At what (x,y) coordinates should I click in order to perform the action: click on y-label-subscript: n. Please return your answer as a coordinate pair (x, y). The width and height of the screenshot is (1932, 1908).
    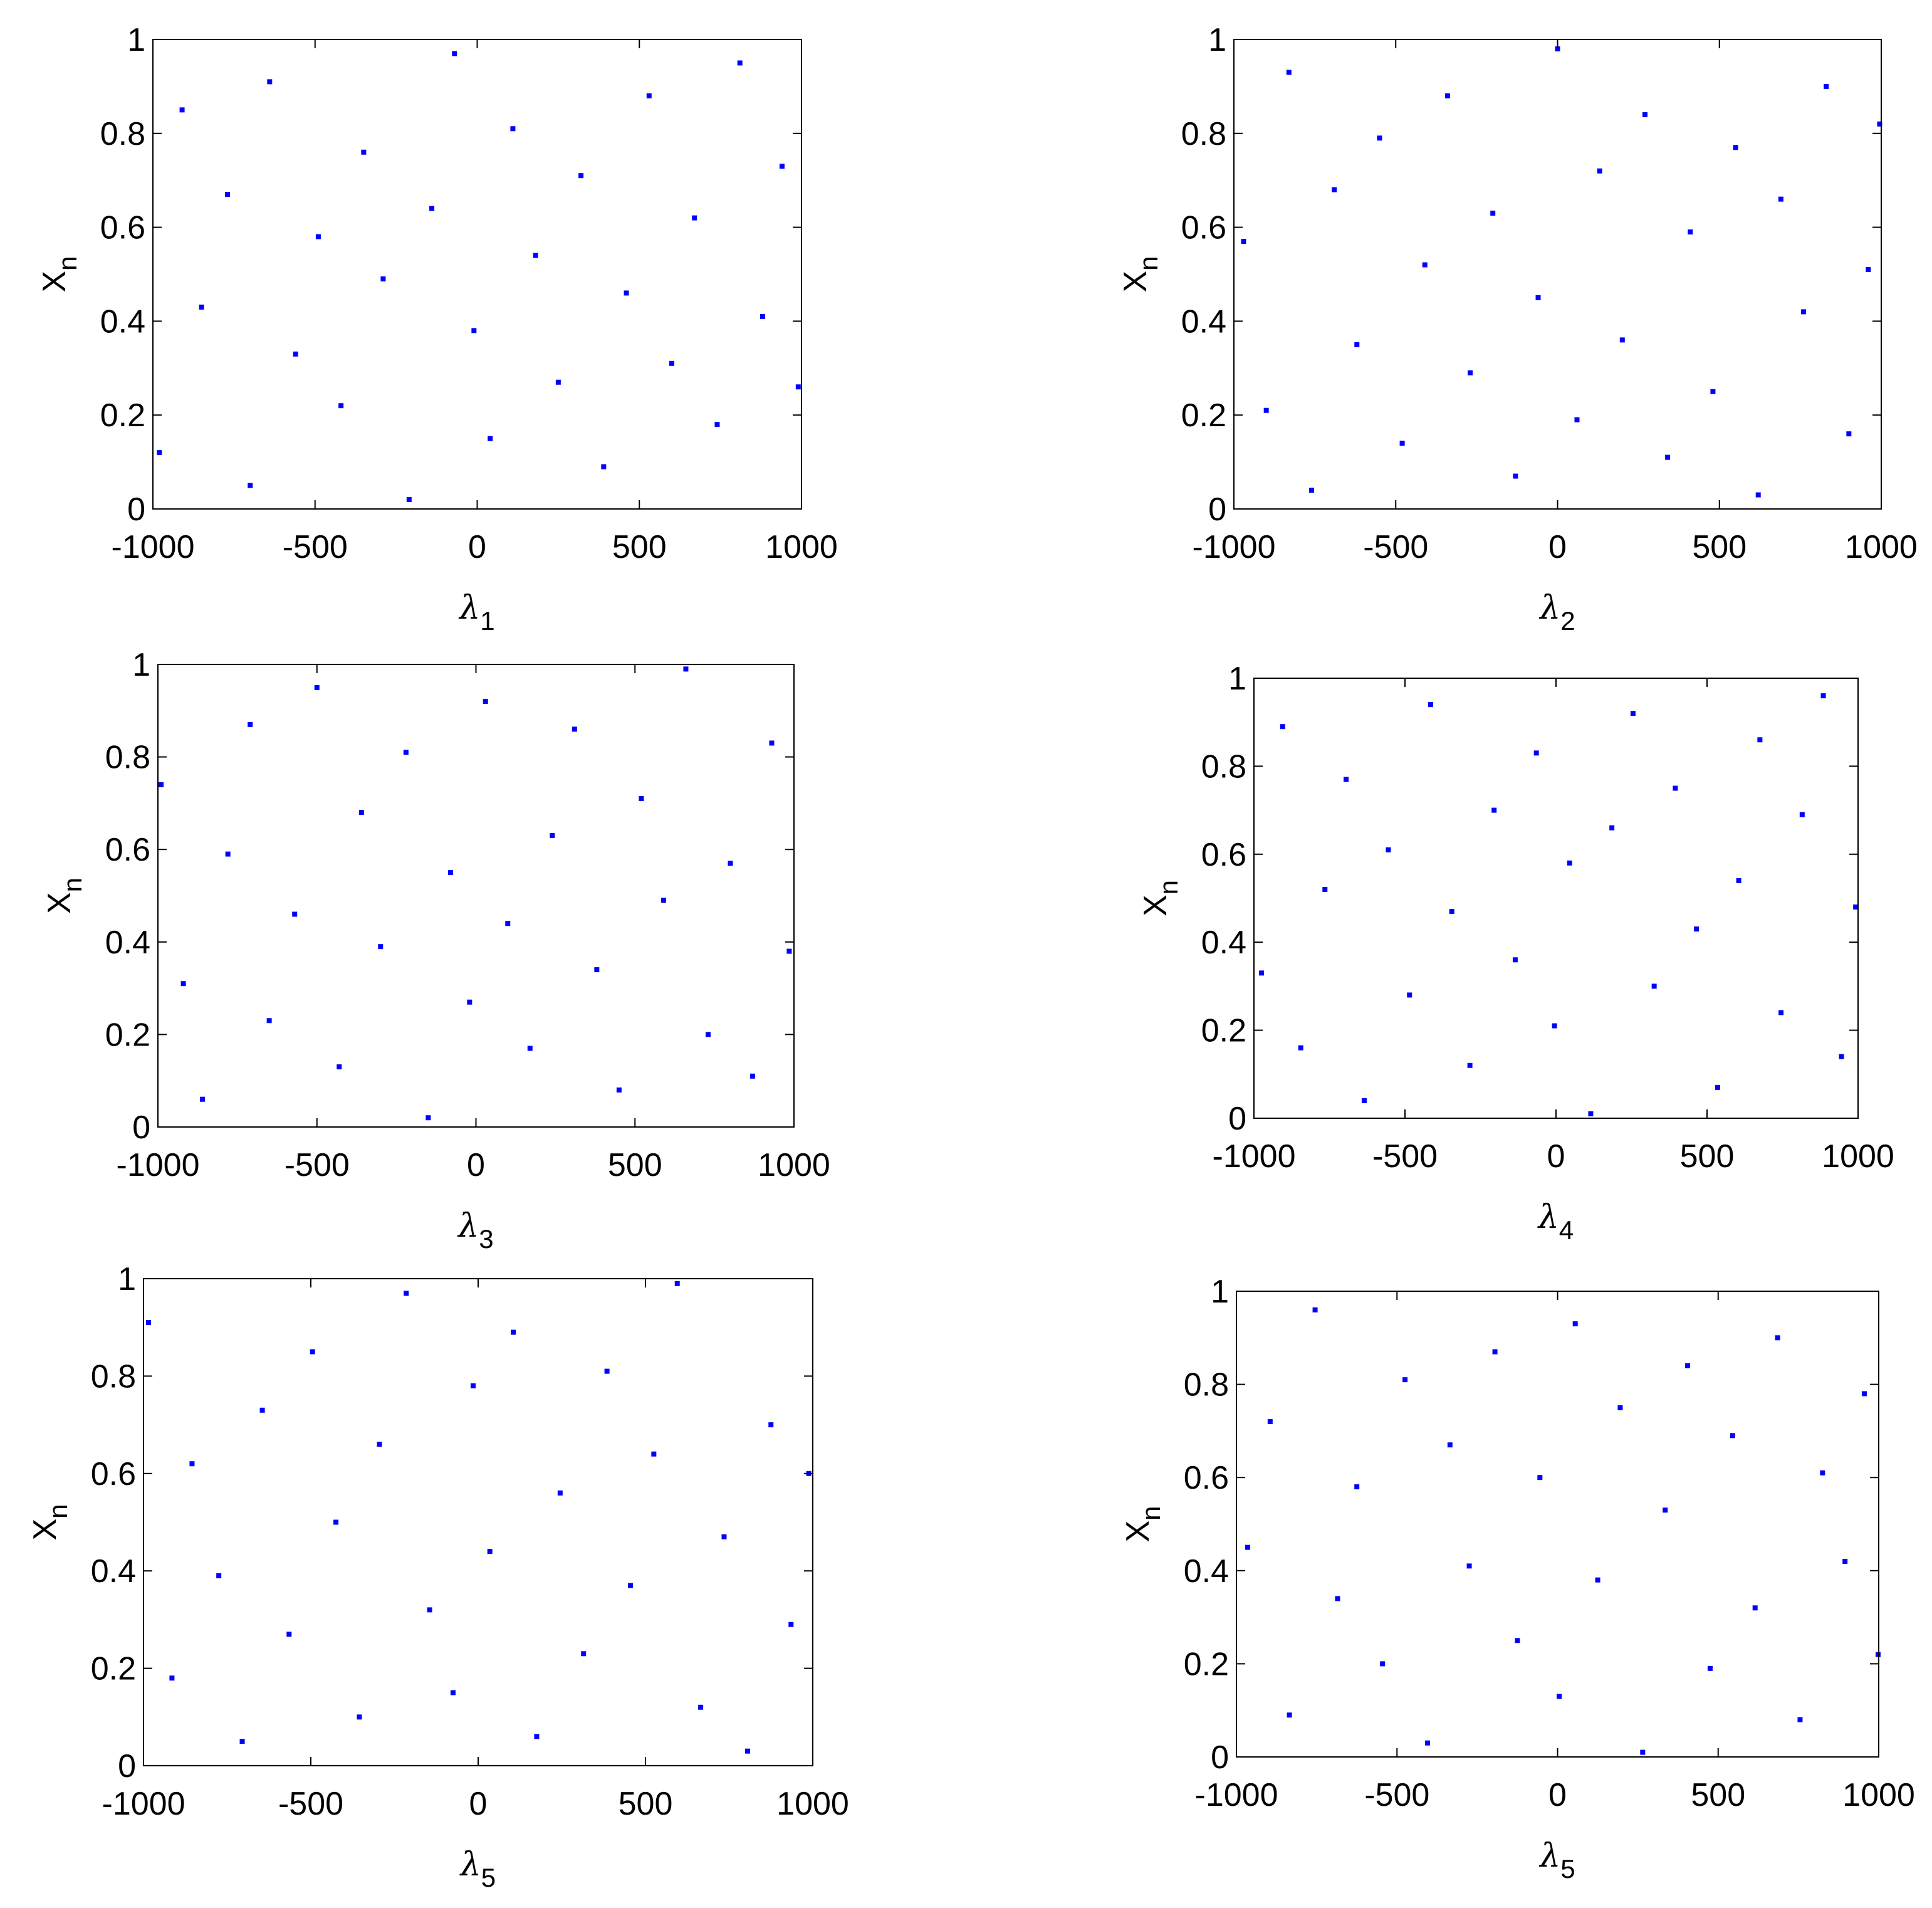
    Looking at the image, I should click on (1168, 887).